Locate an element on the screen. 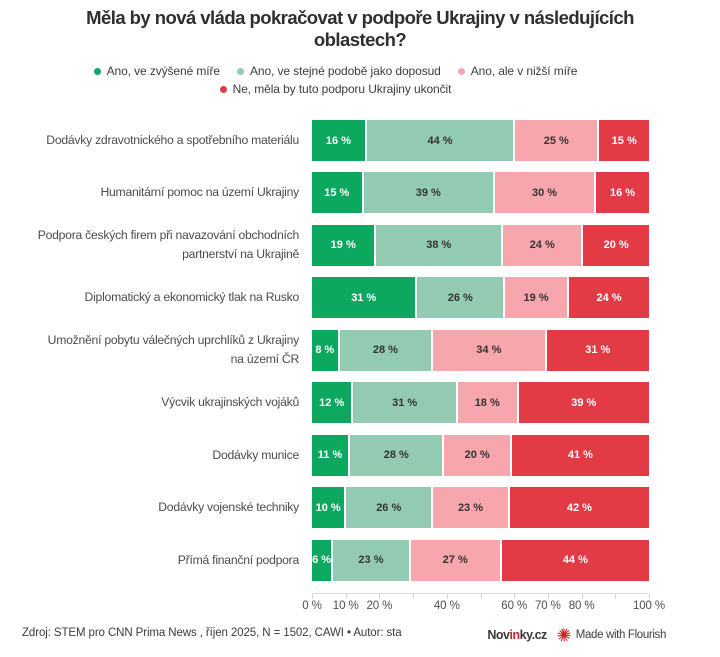 The height and width of the screenshot is (657, 720). bar-value-label: 10 % is located at coordinates (328, 507).